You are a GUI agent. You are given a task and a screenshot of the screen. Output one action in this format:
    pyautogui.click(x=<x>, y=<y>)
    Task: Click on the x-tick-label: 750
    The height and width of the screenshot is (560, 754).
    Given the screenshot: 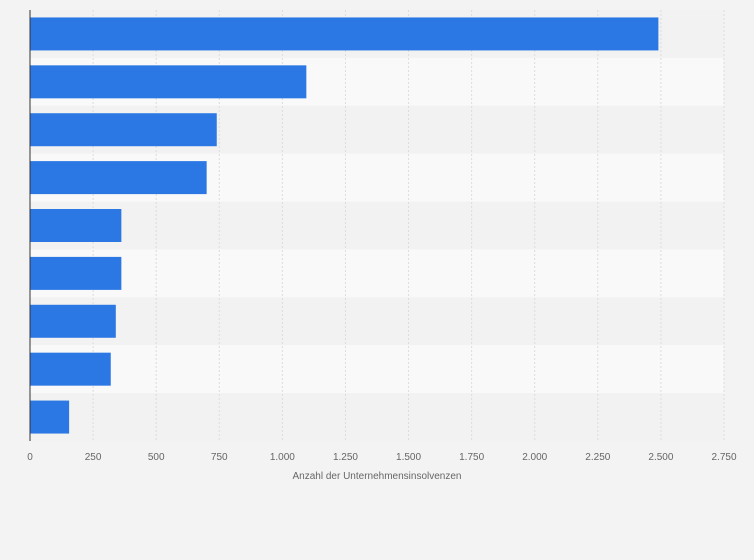 What is the action you would take?
    pyautogui.click(x=219, y=457)
    